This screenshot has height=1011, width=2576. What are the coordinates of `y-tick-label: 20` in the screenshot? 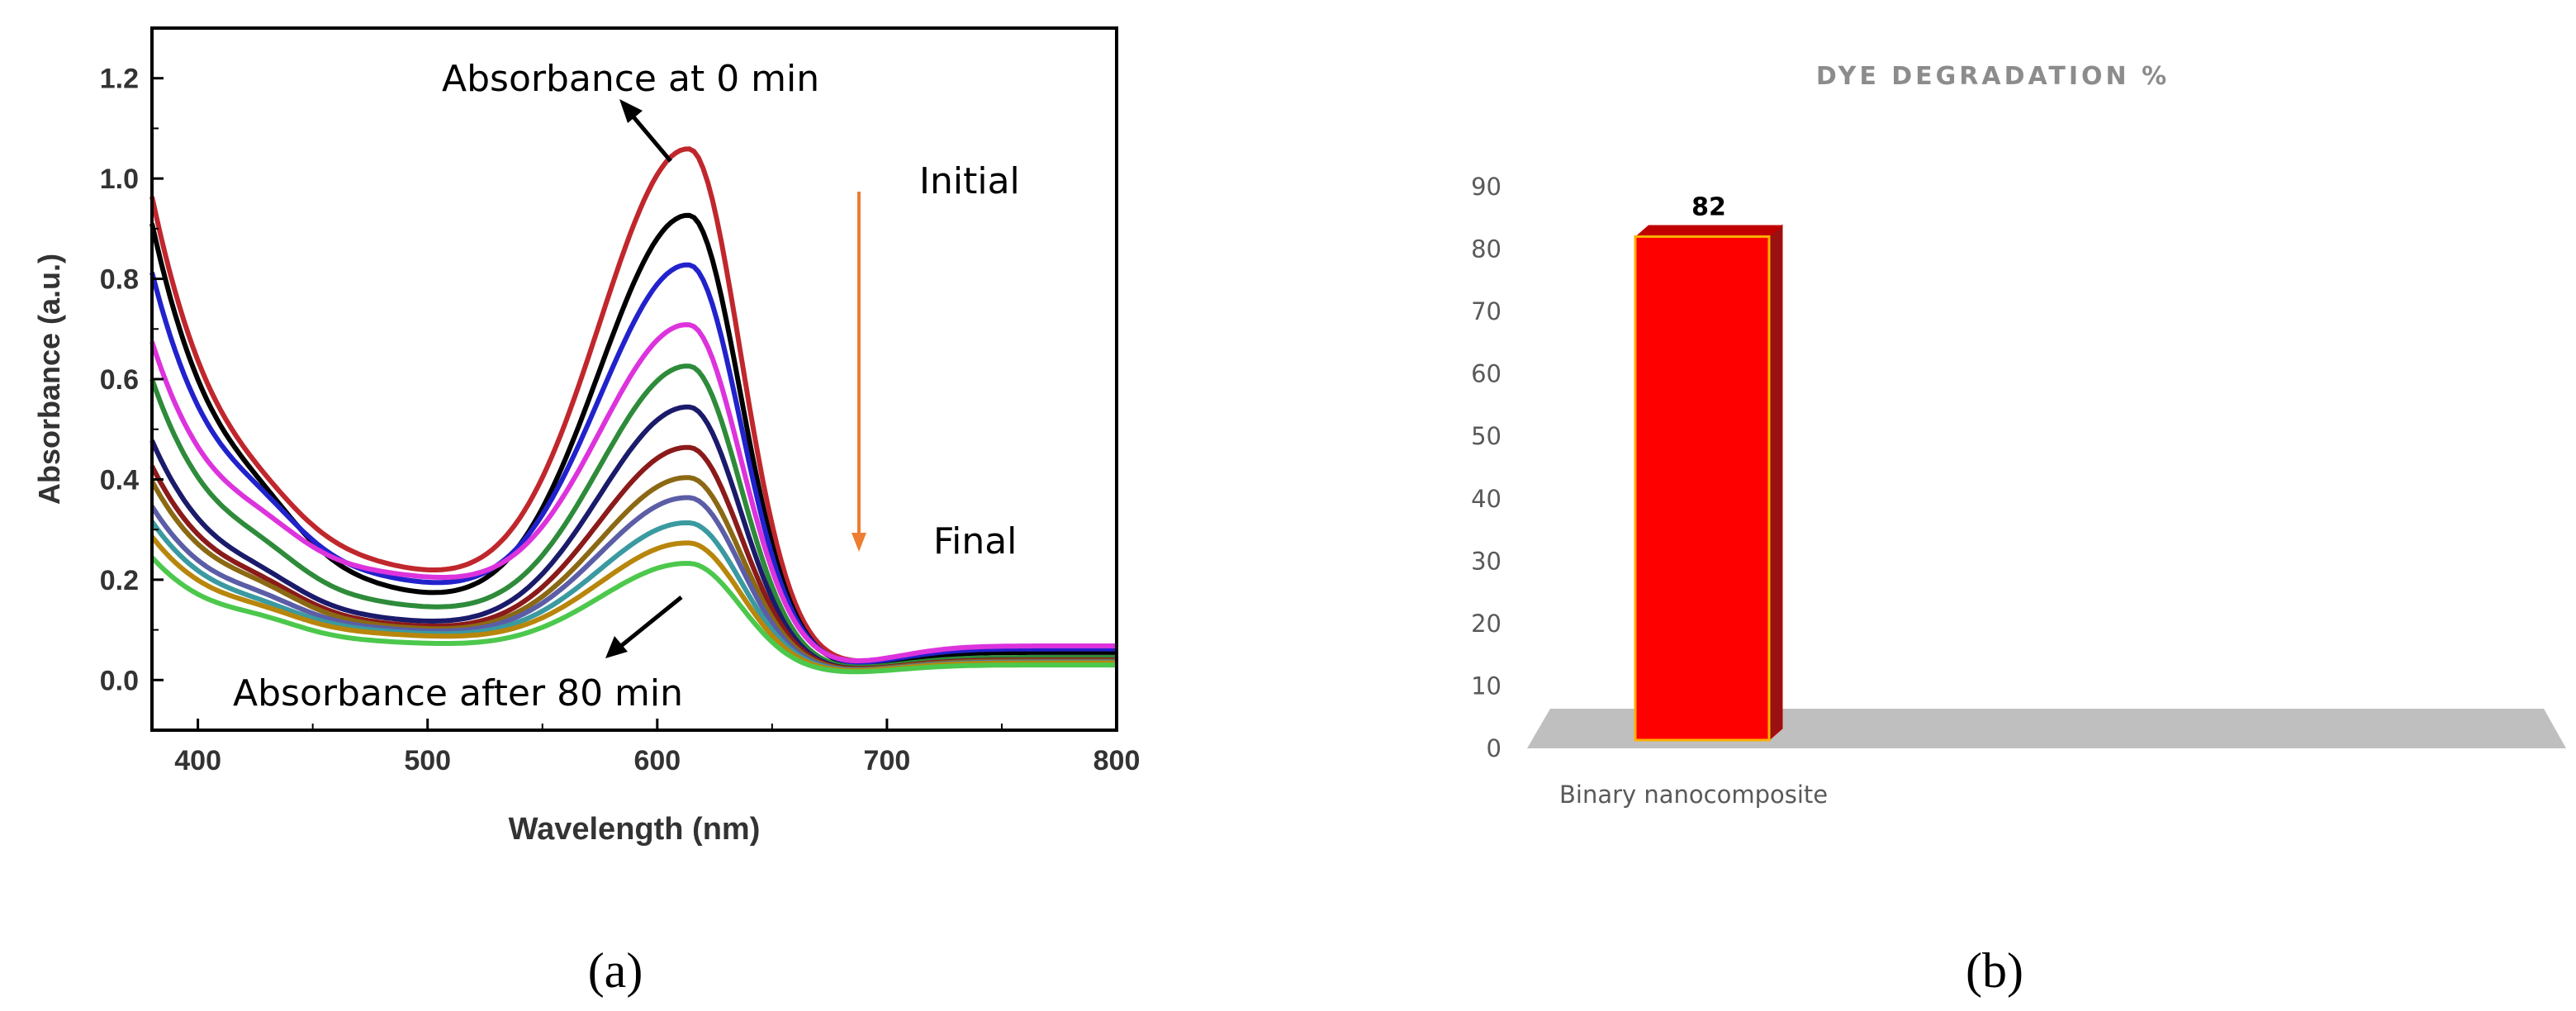 It's located at (1486, 624).